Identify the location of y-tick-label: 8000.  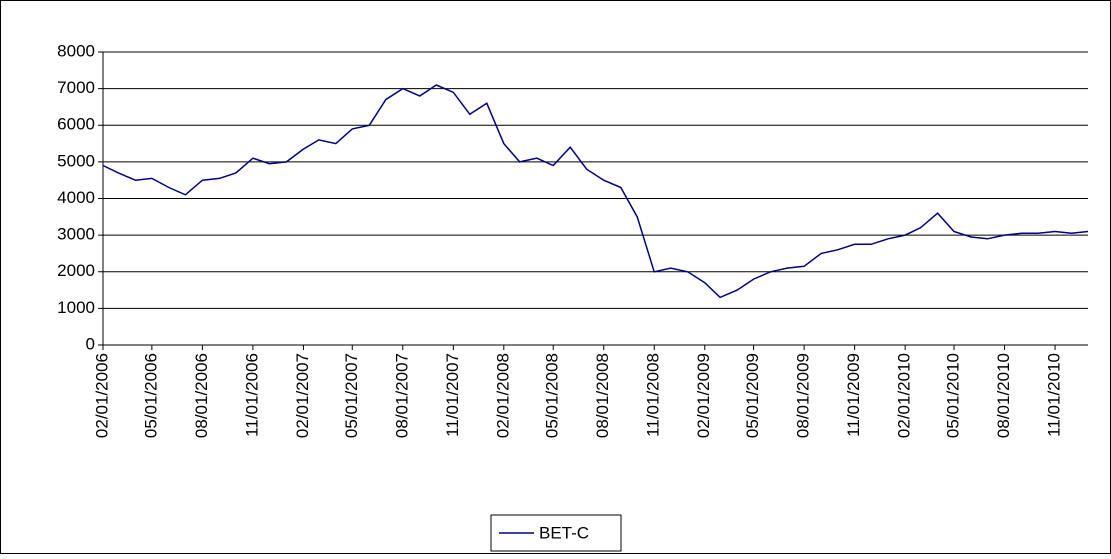
(76, 50).